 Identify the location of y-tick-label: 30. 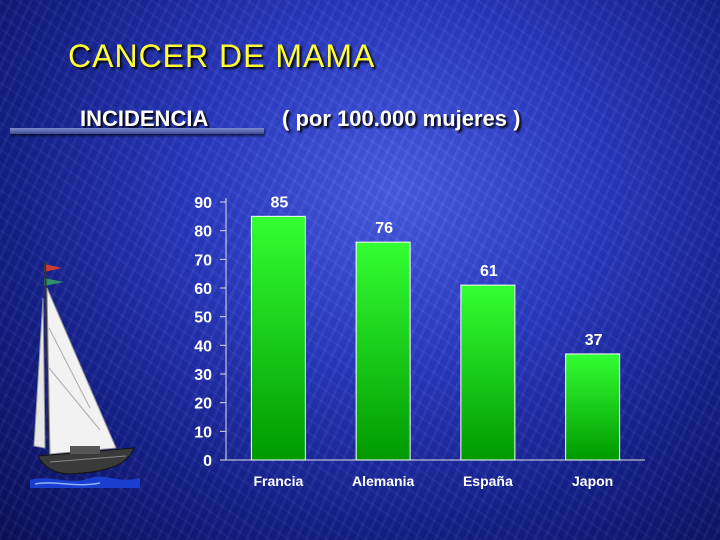
(203, 375).